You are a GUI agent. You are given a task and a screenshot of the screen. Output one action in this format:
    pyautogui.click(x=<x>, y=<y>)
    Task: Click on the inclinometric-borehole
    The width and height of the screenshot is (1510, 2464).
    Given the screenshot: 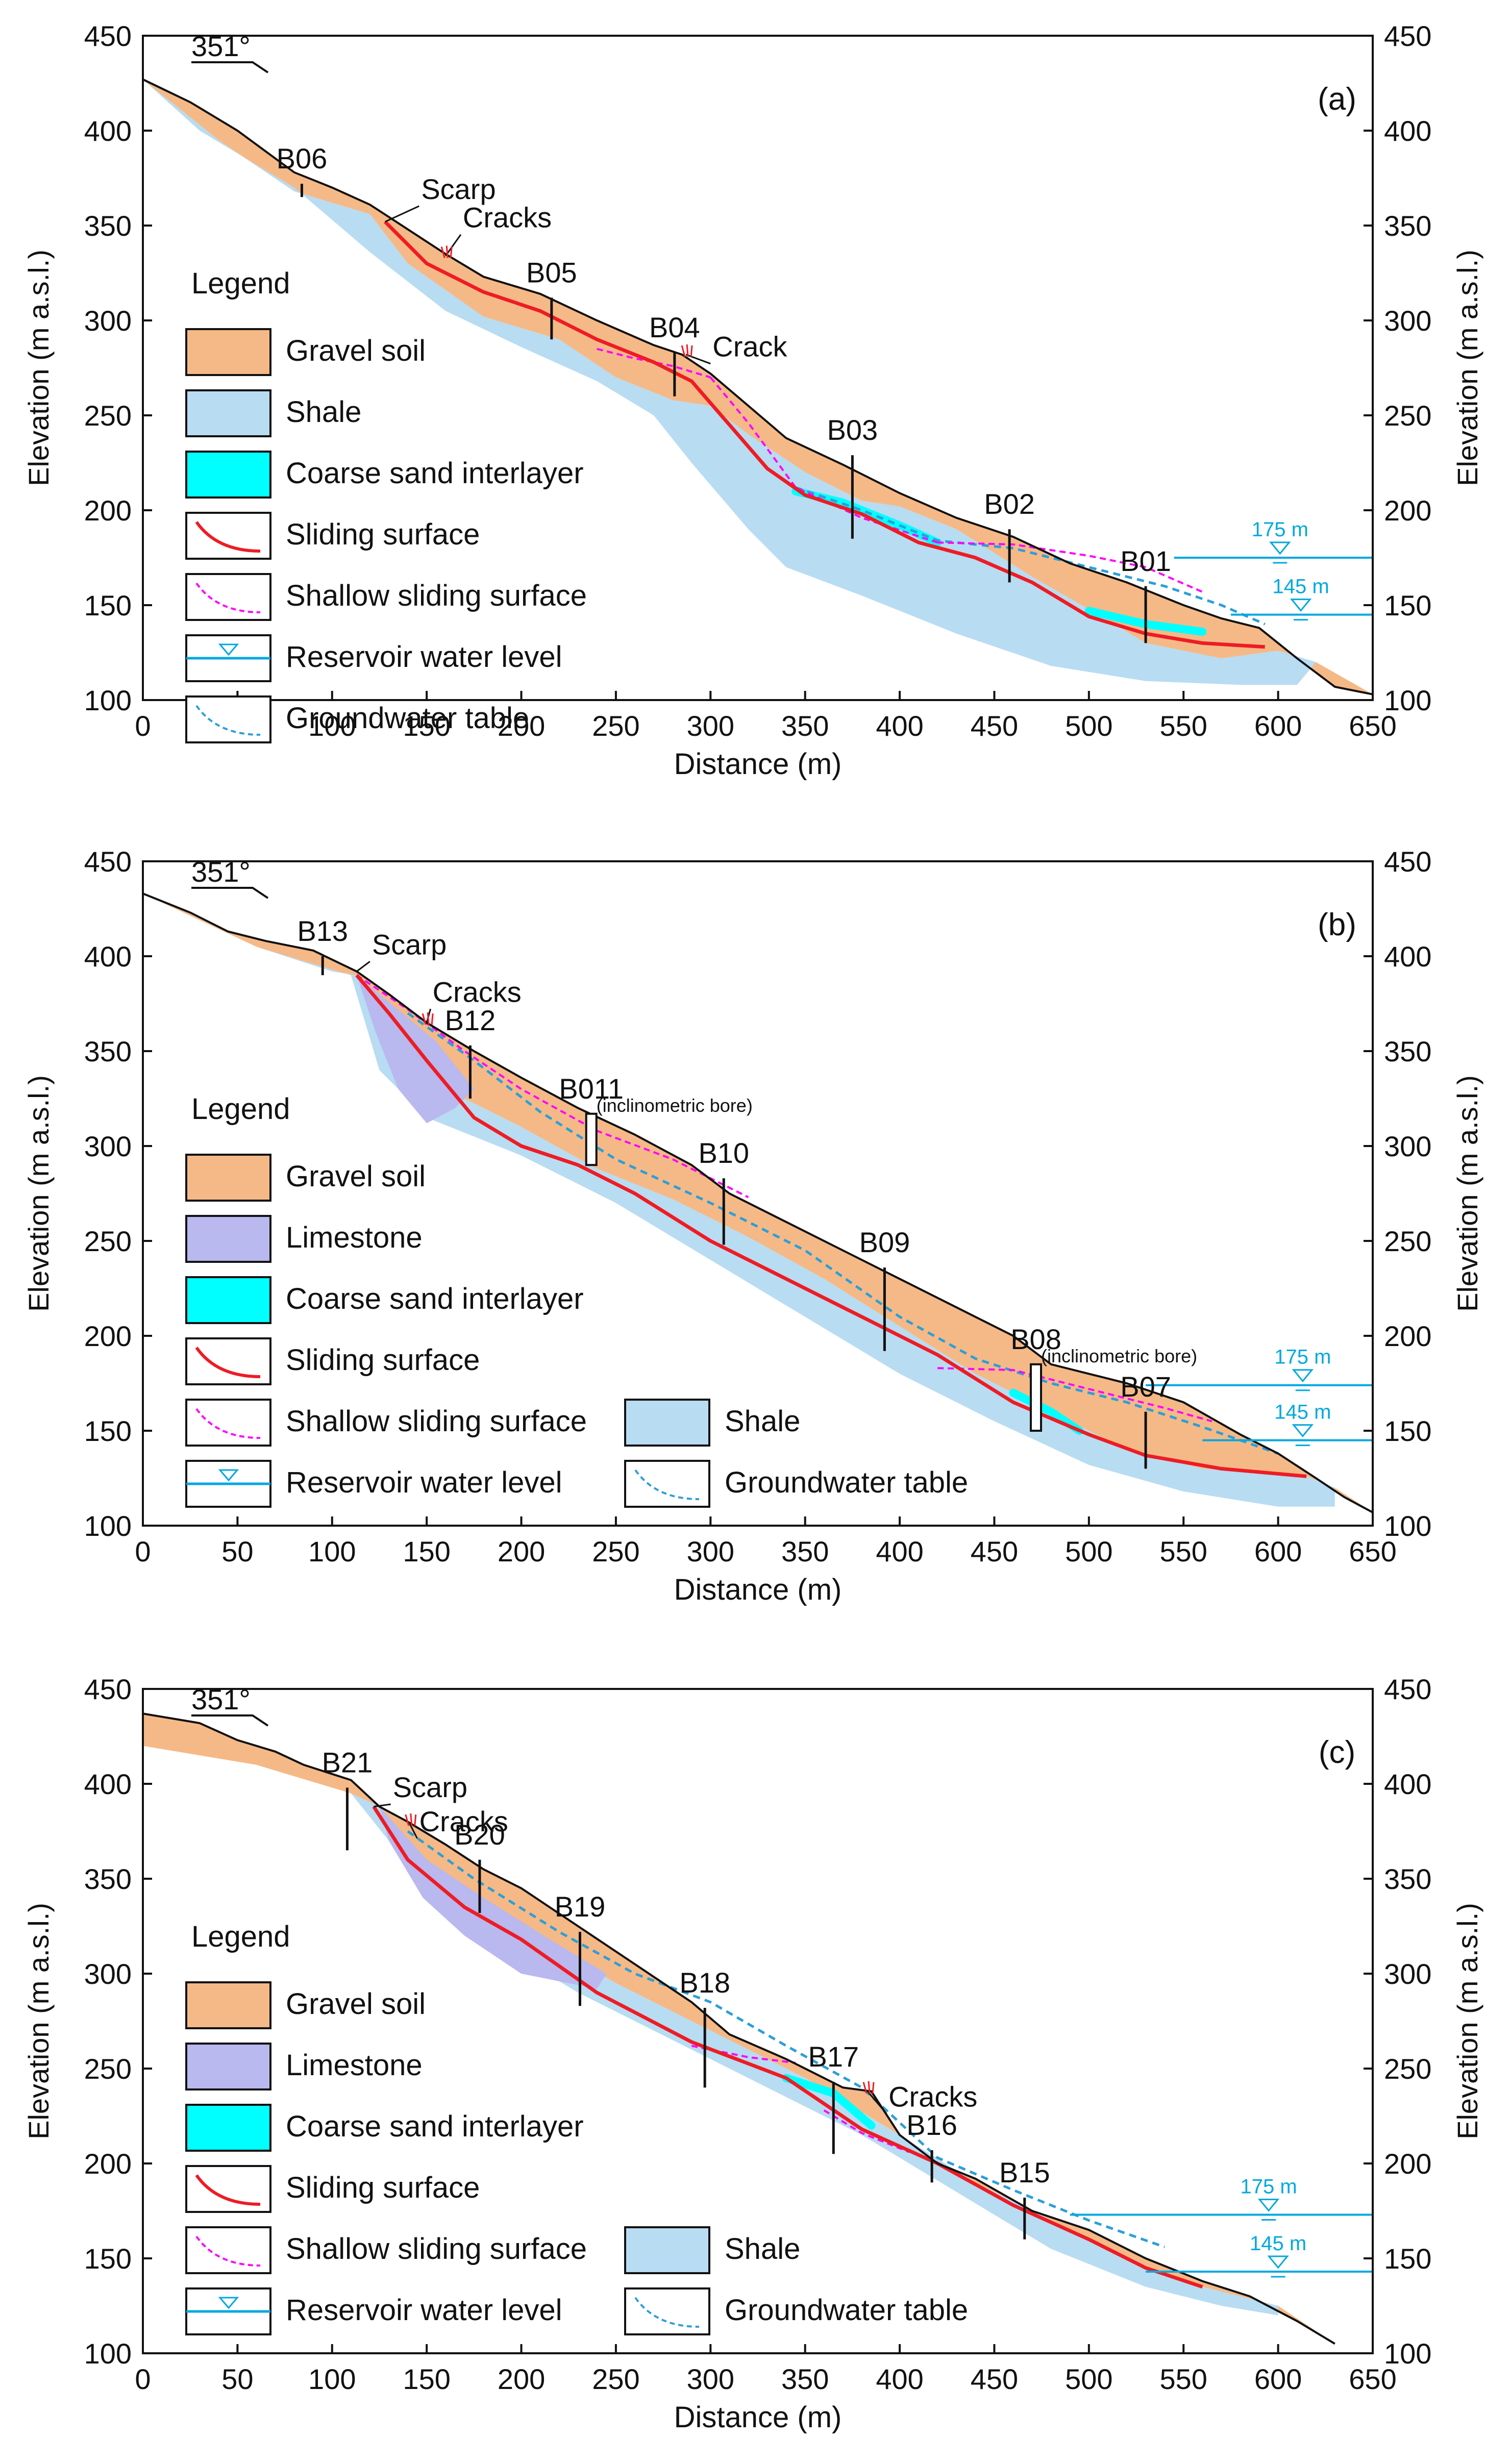 What is the action you would take?
    pyautogui.click(x=1036, y=1398)
    